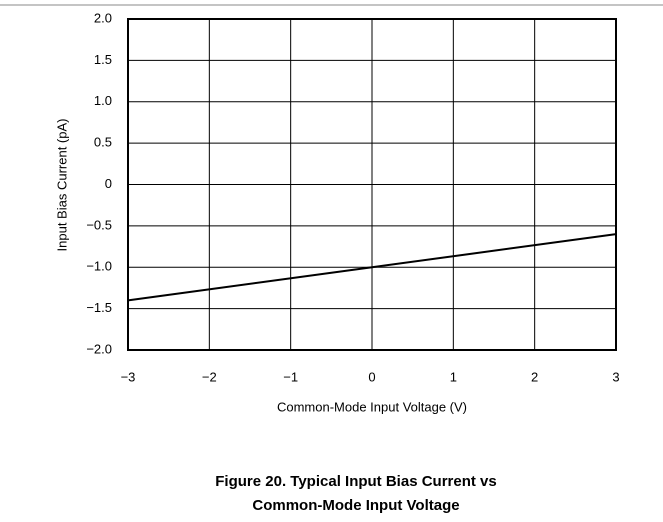 Image resolution: width=663 pixels, height=522 pixels. What do you see at coordinates (99, 348) in the screenshot?
I see `y-tick-label: −2.0` at bounding box center [99, 348].